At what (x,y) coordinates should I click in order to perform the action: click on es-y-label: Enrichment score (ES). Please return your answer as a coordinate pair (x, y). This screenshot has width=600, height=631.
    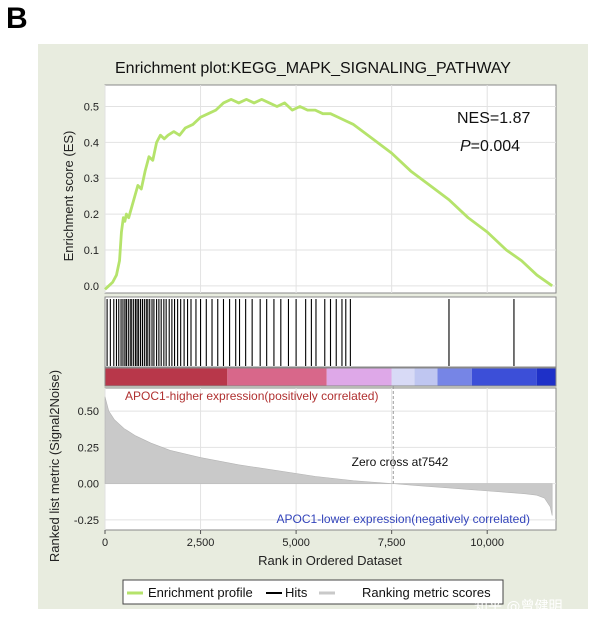
    Looking at the image, I should click on (68, 196).